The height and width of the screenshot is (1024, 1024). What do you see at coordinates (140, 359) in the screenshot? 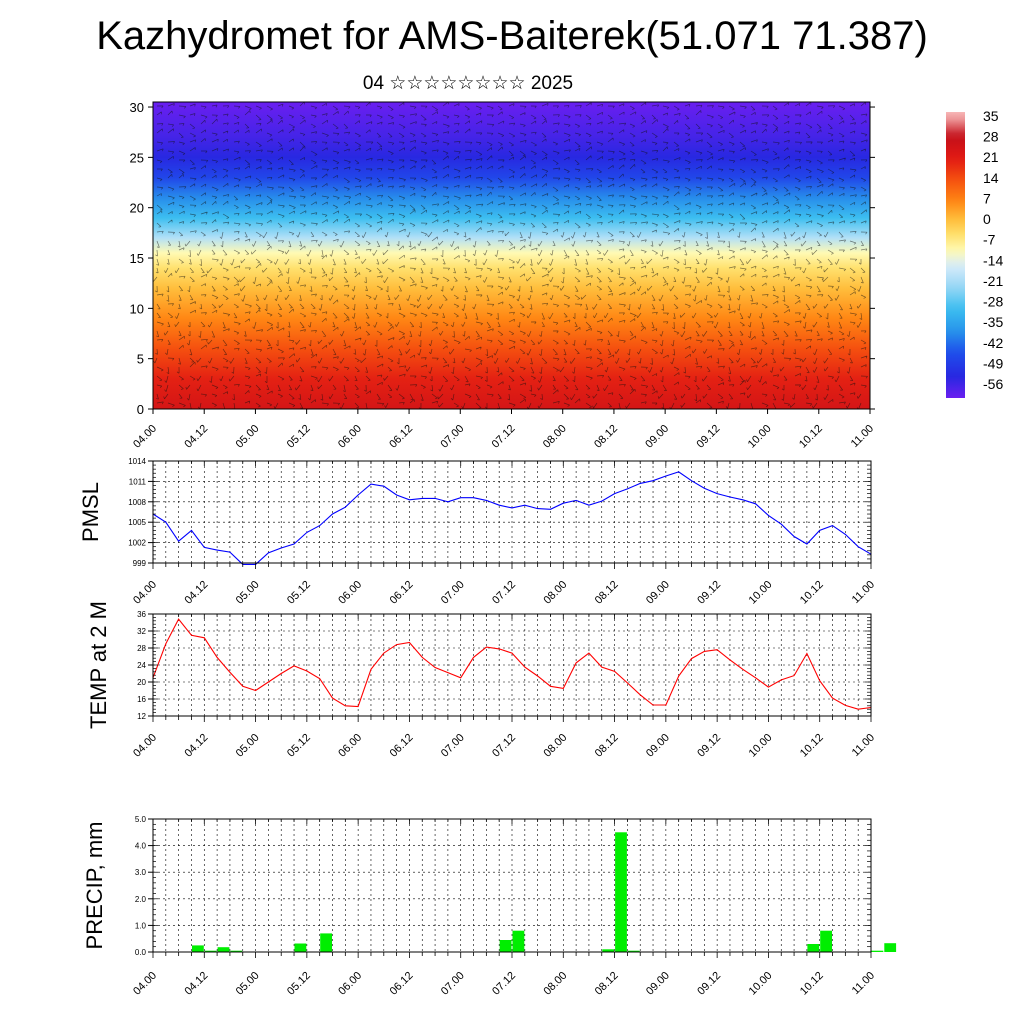
I see `heatmap-y-tick-label: 5` at bounding box center [140, 359].